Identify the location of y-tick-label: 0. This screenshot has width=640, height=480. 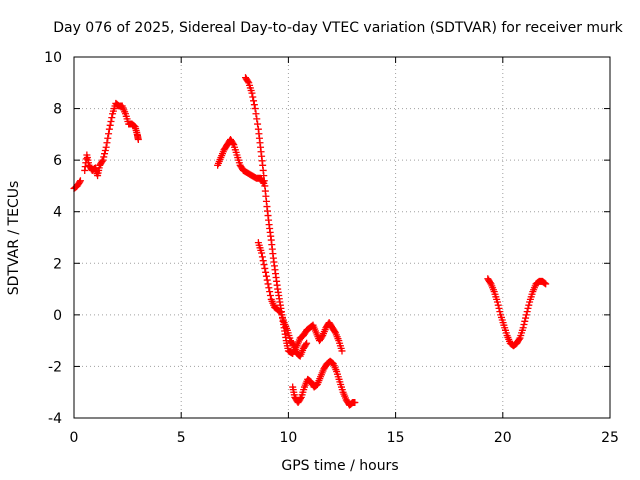
(57, 316).